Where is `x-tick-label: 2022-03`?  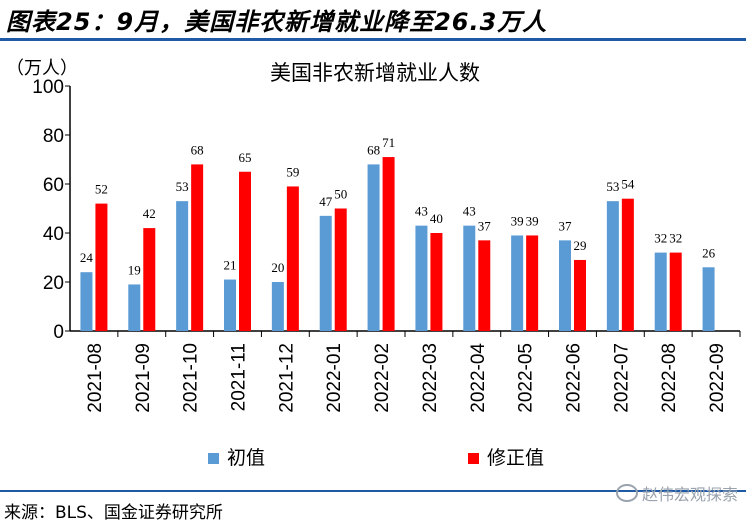 x-tick-label: 2022-03 is located at coordinates (430, 378).